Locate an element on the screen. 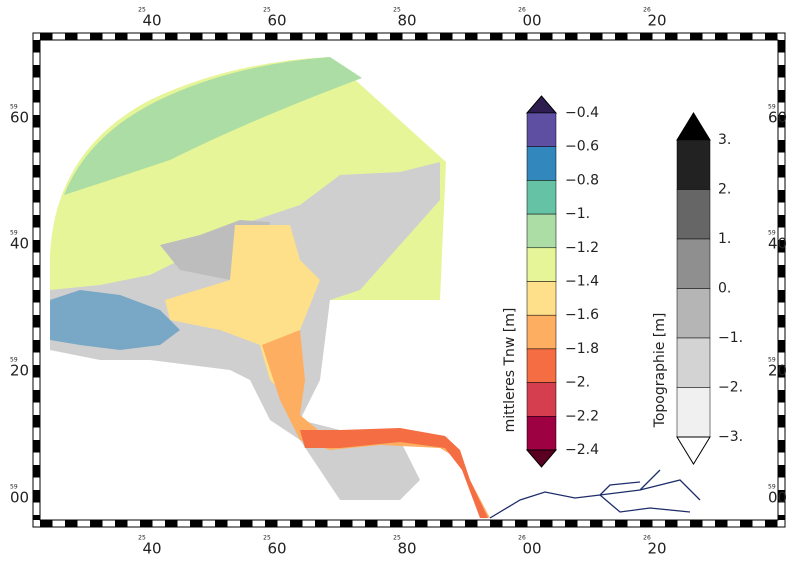  tidal-flat is located at coordinates (115, 320).